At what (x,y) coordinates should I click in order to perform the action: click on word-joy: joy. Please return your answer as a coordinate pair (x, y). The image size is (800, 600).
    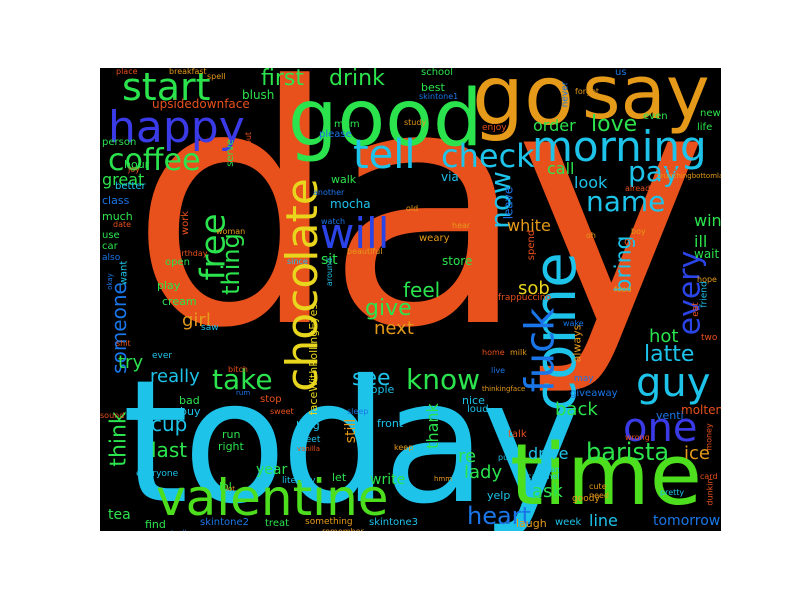
    Looking at the image, I should click on (134, 169).